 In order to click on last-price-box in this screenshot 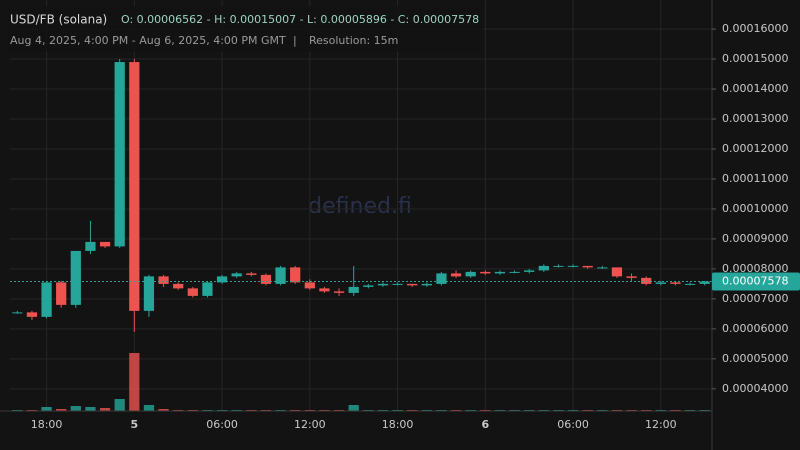, I will do `click(756, 281)`.